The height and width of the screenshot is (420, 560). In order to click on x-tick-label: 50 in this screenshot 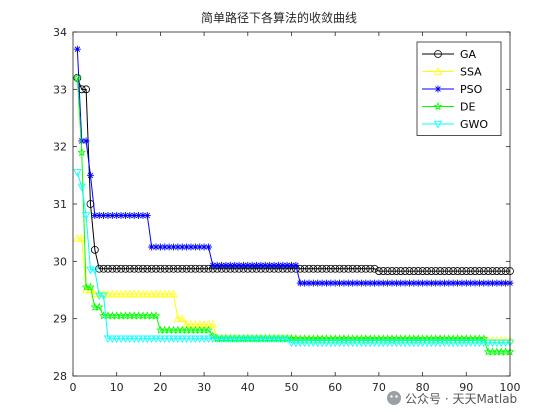, I will do `click(292, 387)`.